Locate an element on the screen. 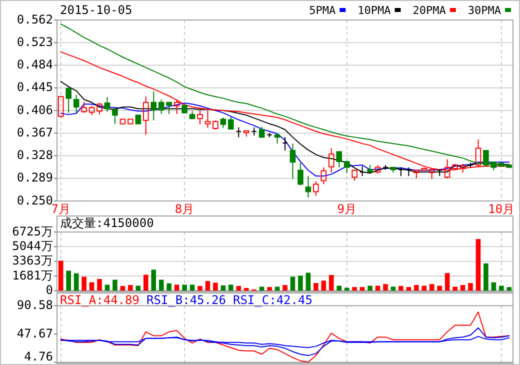  text: 成交量:4150000 is located at coordinates (107, 223).